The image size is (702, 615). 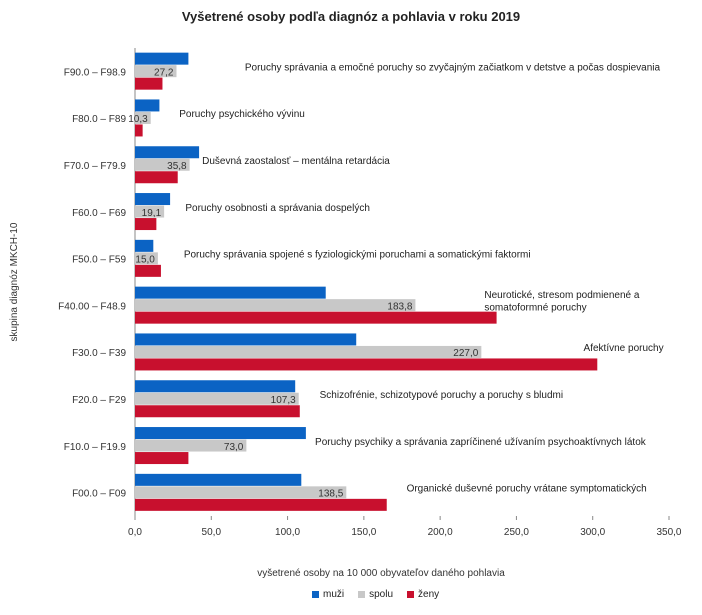 What do you see at coordinates (287, 532) in the screenshot?
I see `x-tick-label: 100,0` at bounding box center [287, 532].